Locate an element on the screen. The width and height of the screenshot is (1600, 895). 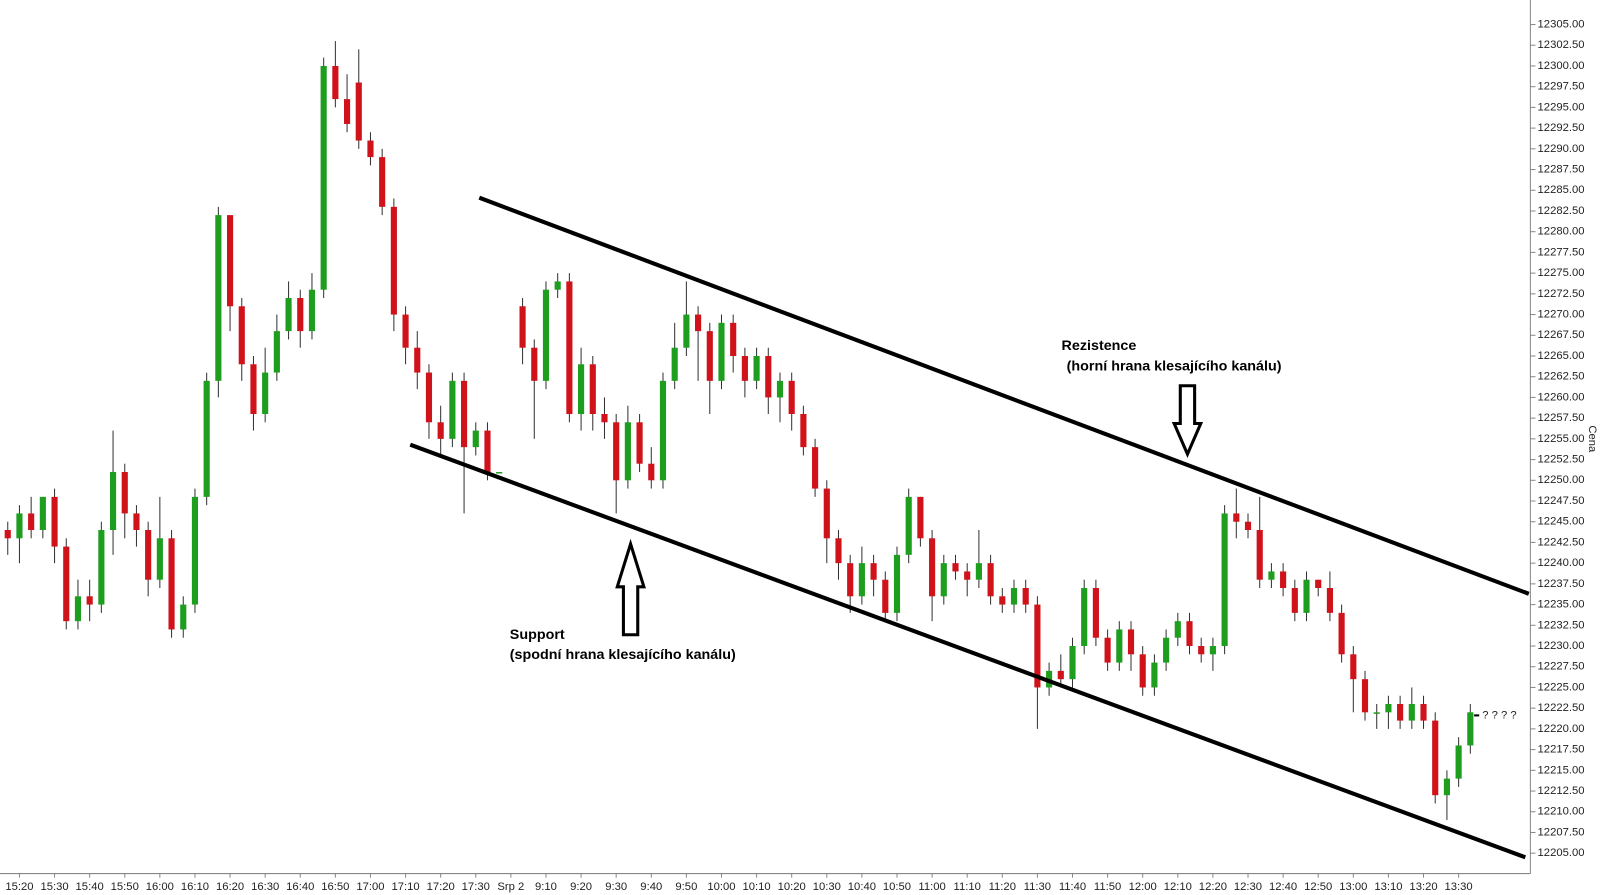
y-tick-label: 12215.00 is located at coordinates (1561, 770).